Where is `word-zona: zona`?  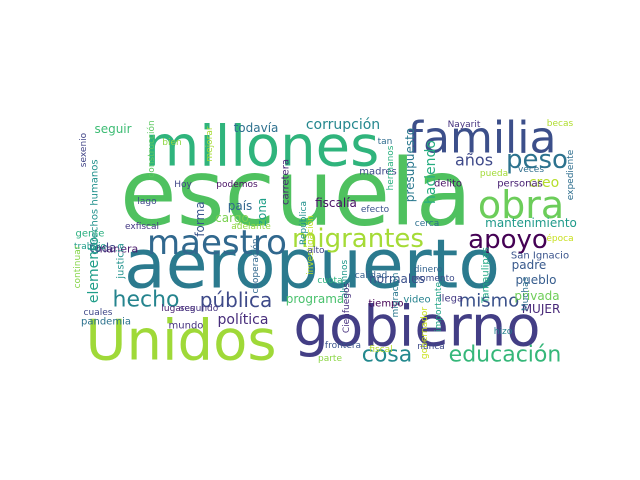
word-zona: zona is located at coordinates (262, 212).